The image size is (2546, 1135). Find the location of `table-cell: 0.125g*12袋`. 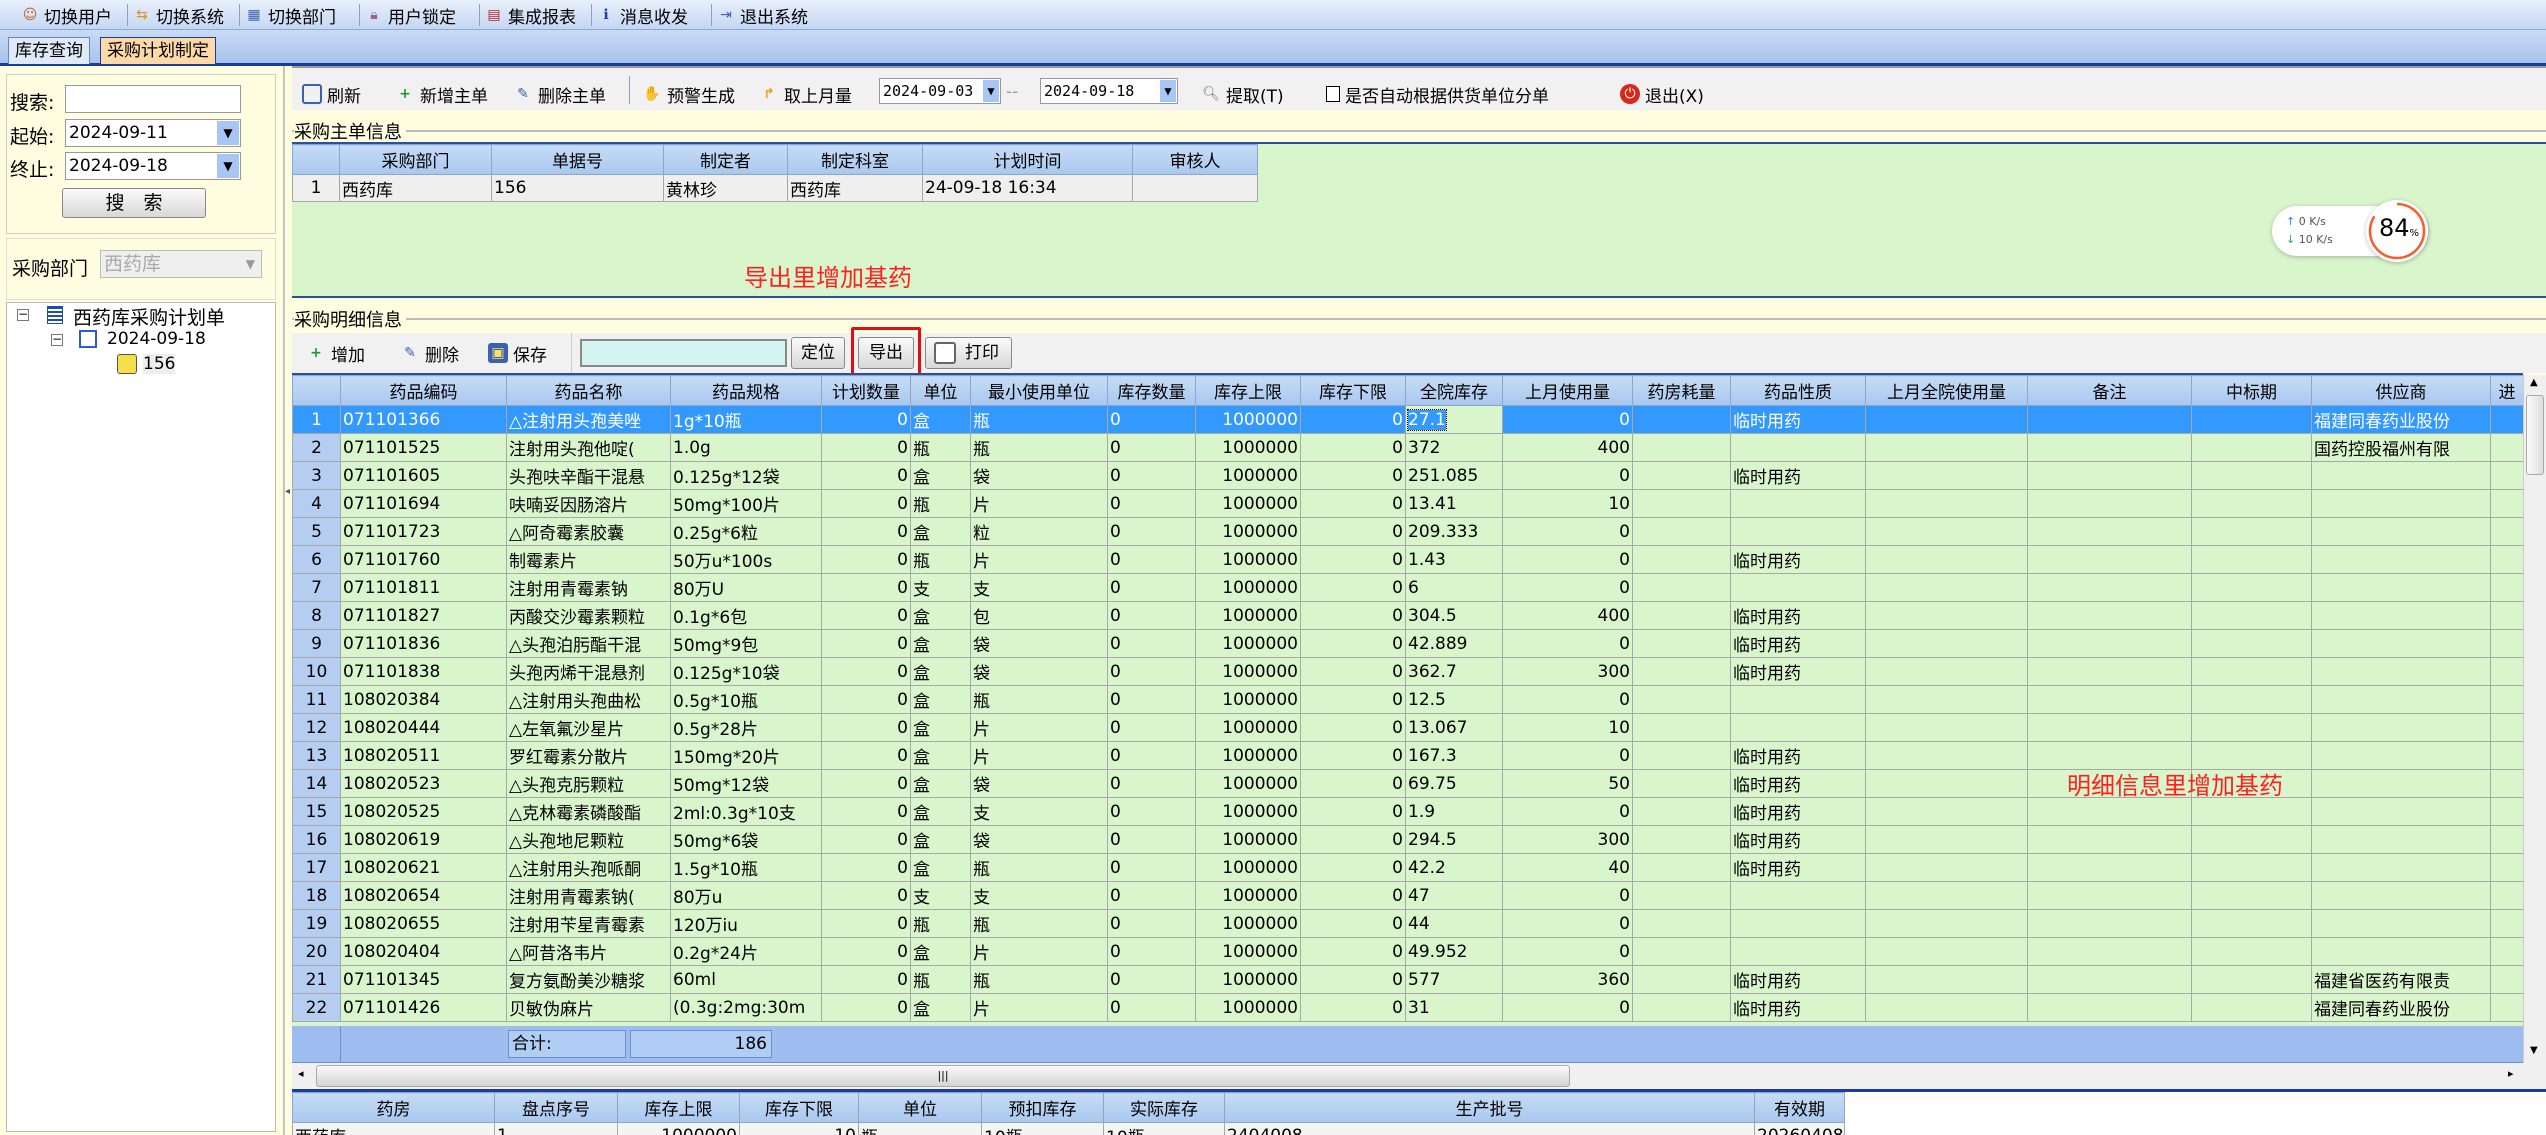

table-cell: 0.125g*12袋 is located at coordinates (746, 475).